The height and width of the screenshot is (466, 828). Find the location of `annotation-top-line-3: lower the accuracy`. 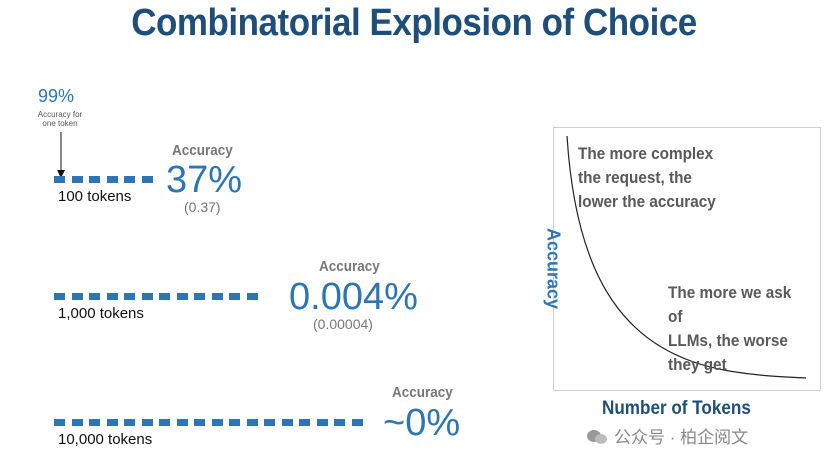

annotation-top-line-3: lower the accuracy is located at coordinates (647, 201).